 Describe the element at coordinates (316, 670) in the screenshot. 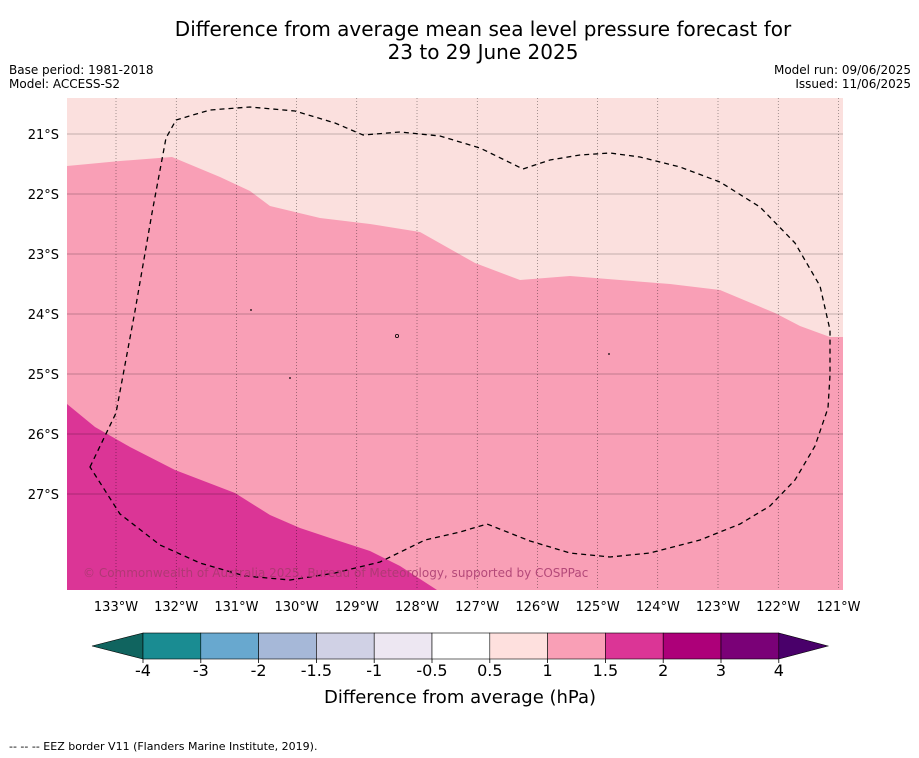

I see `colorbar-tick-label: -1.5` at that location.